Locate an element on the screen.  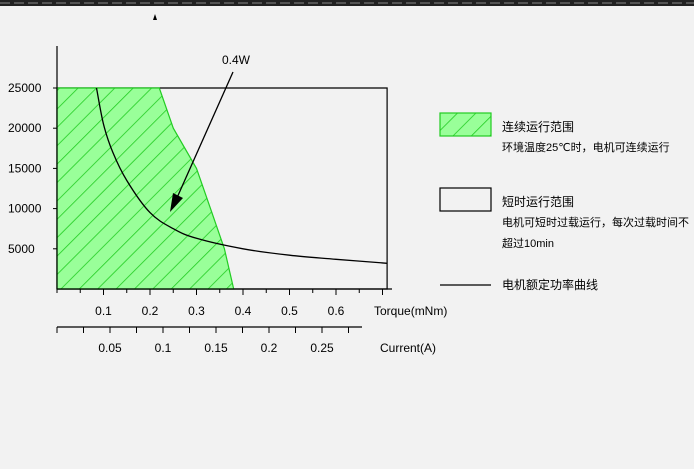
y-tick-label: 10000 is located at coordinates (25, 209).